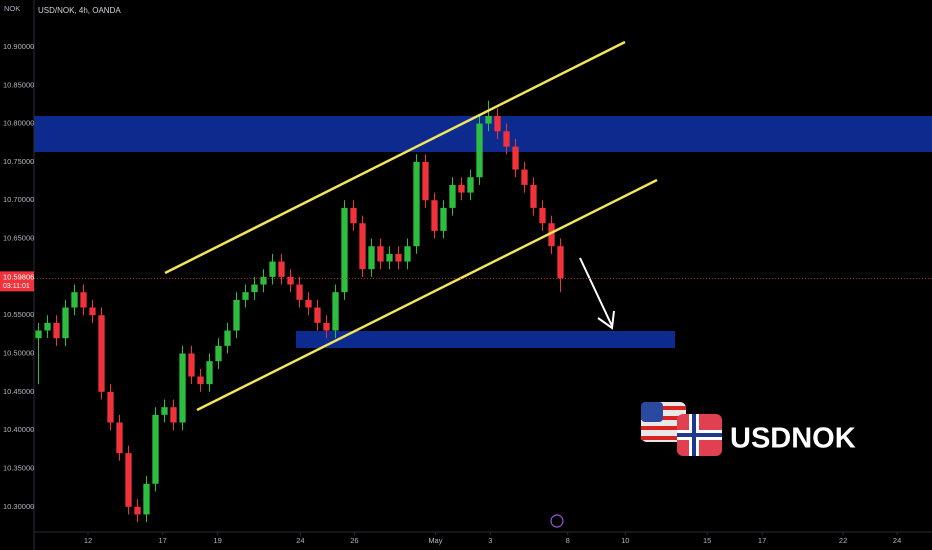 This screenshot has width=932, height=550. Describe the element at coordinates (625, 540) in the screenshot. I see `x-tick-label: 10` at that location.